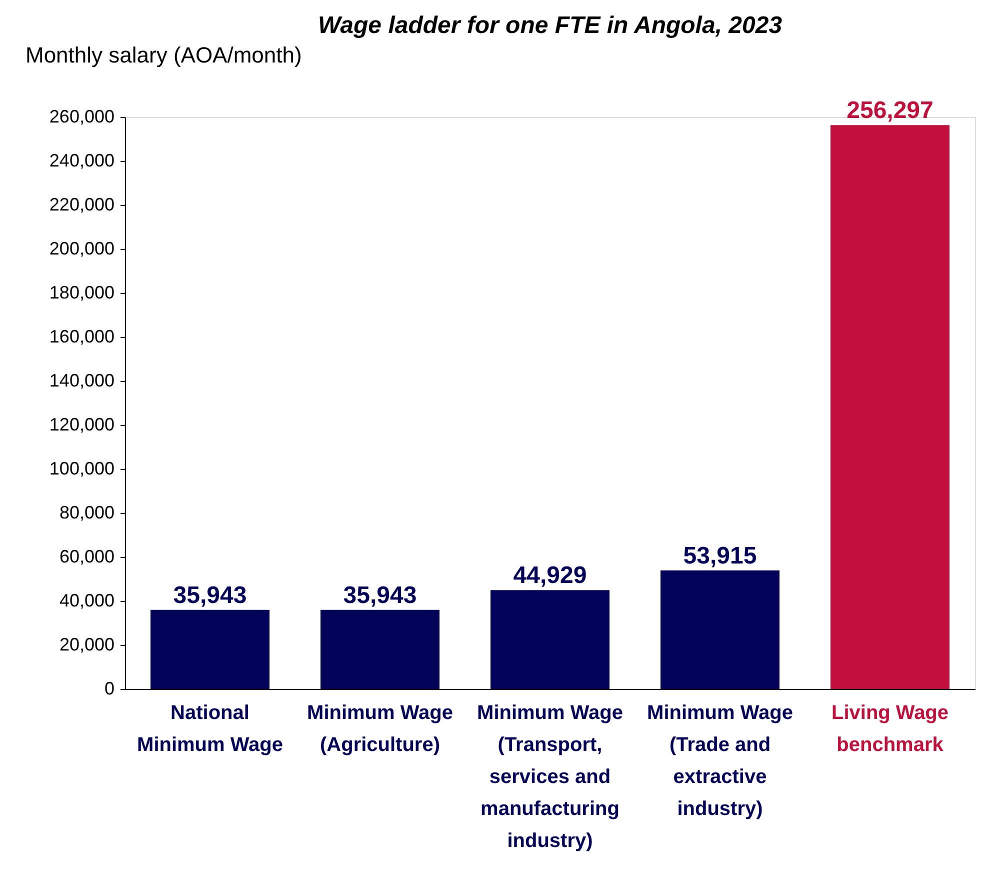 The height and width of the screenshot is (888, 984). What do you see at coordinates (720, 556) in the screenshot?
I see `data-label: 53,915` at bounding box center [720, 556].